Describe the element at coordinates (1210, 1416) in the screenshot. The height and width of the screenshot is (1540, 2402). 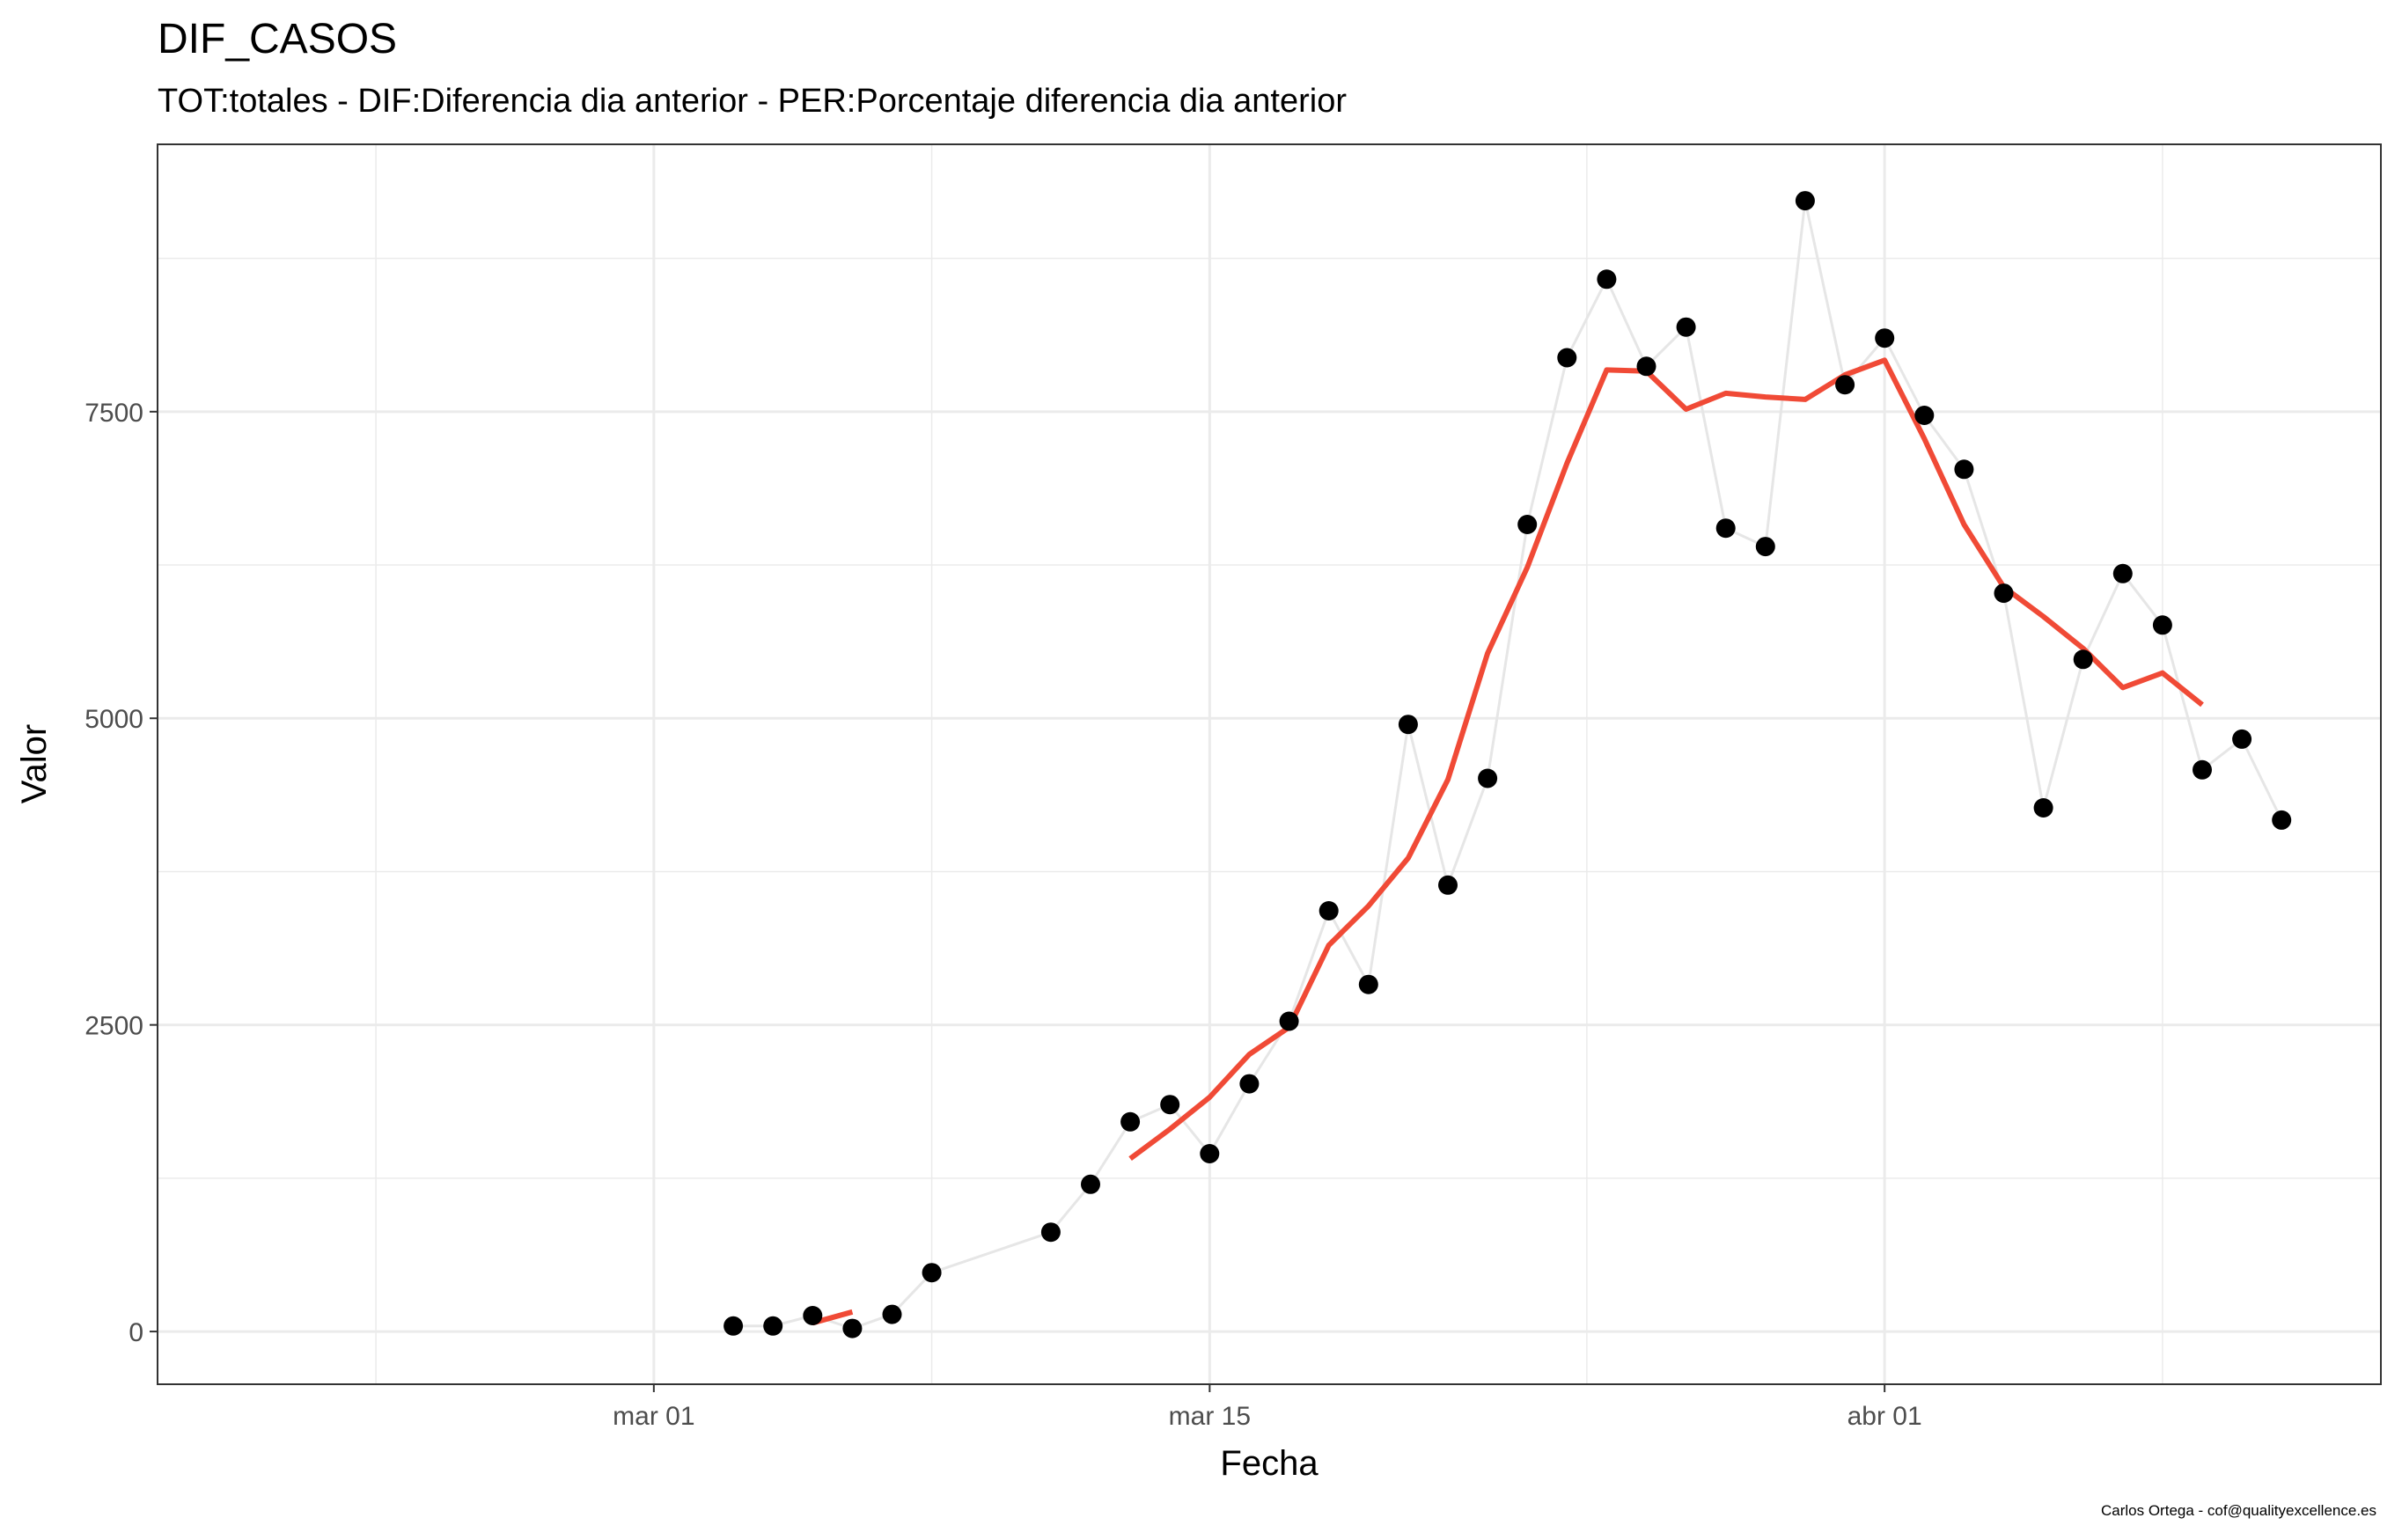
I see `x-tick-label: mar 15` at that location.